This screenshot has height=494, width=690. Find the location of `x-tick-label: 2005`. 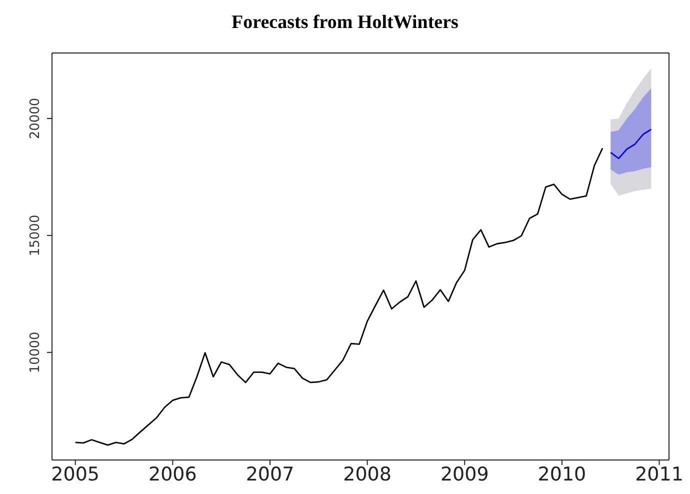

x-tick-label: 2005 is located at coordinates (75, 474).